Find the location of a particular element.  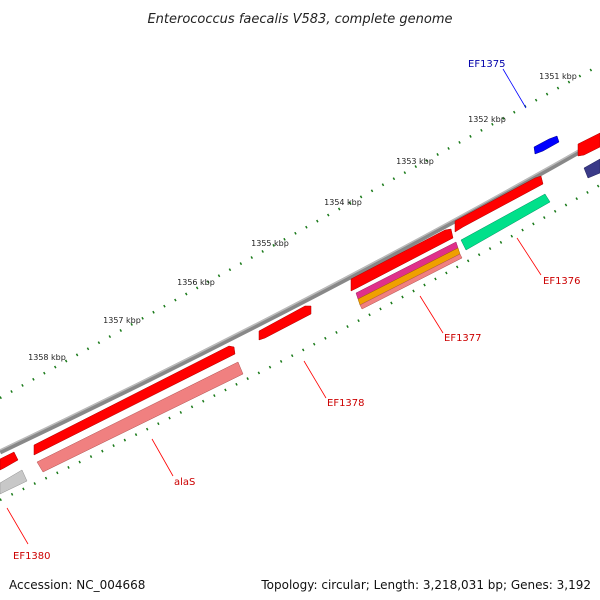

tick-label: 1357 kbp is located at coordinates (122, 320).